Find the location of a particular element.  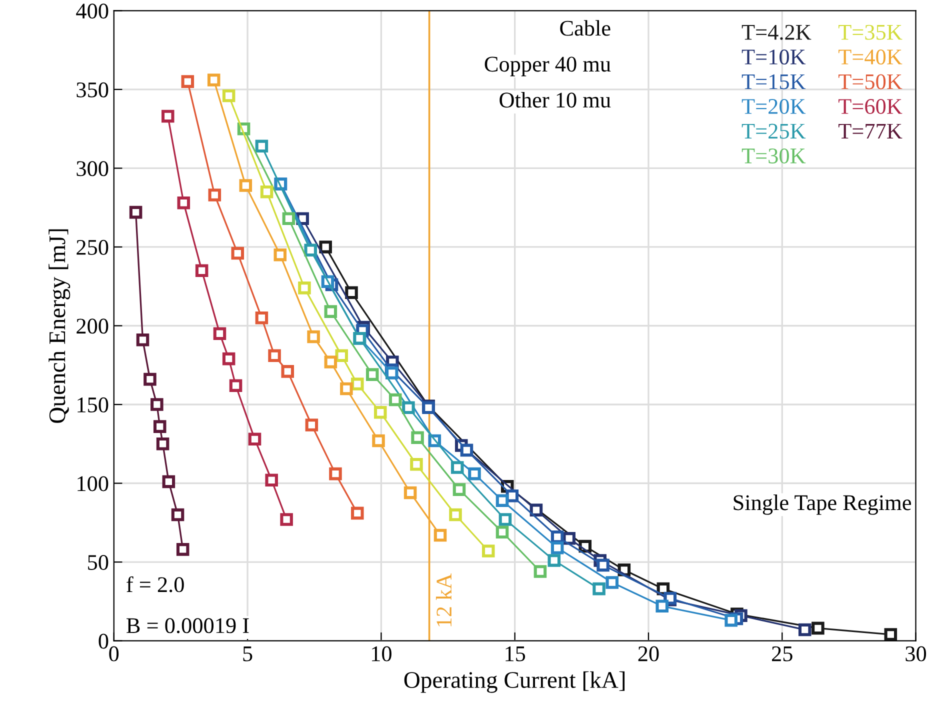

y-tick-label: 300 is located at coordinates (92, 168).